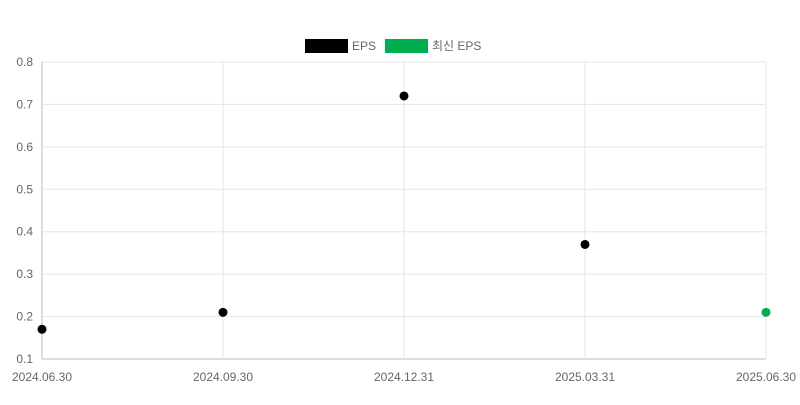  What do you see at coordinates (42, 377) in the screenshot?
I see `x-tick-label: 2024.06.30` at bounding box center [42, 377].